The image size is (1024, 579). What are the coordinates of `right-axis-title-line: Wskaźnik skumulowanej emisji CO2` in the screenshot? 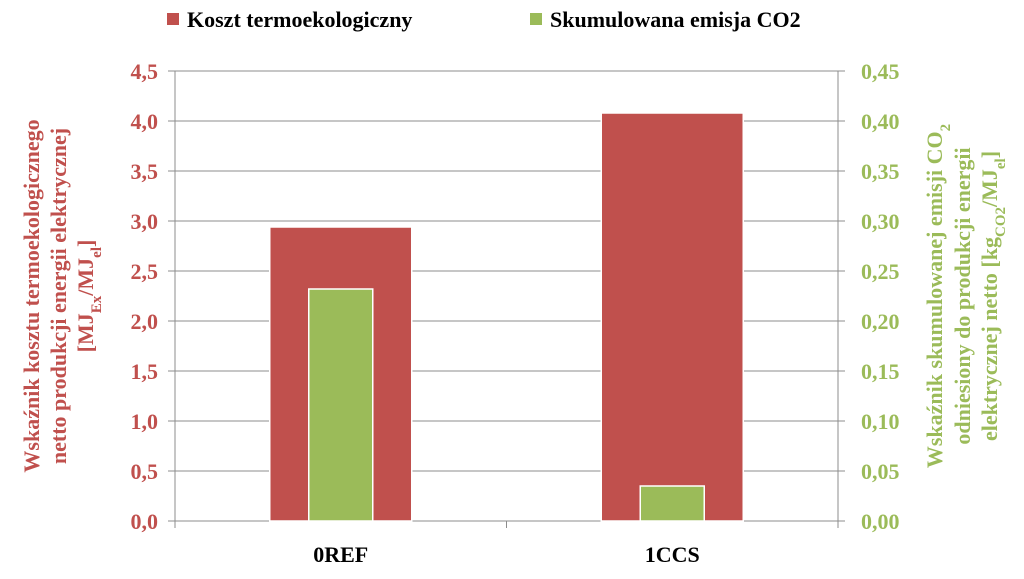 It's located at (938, 296).